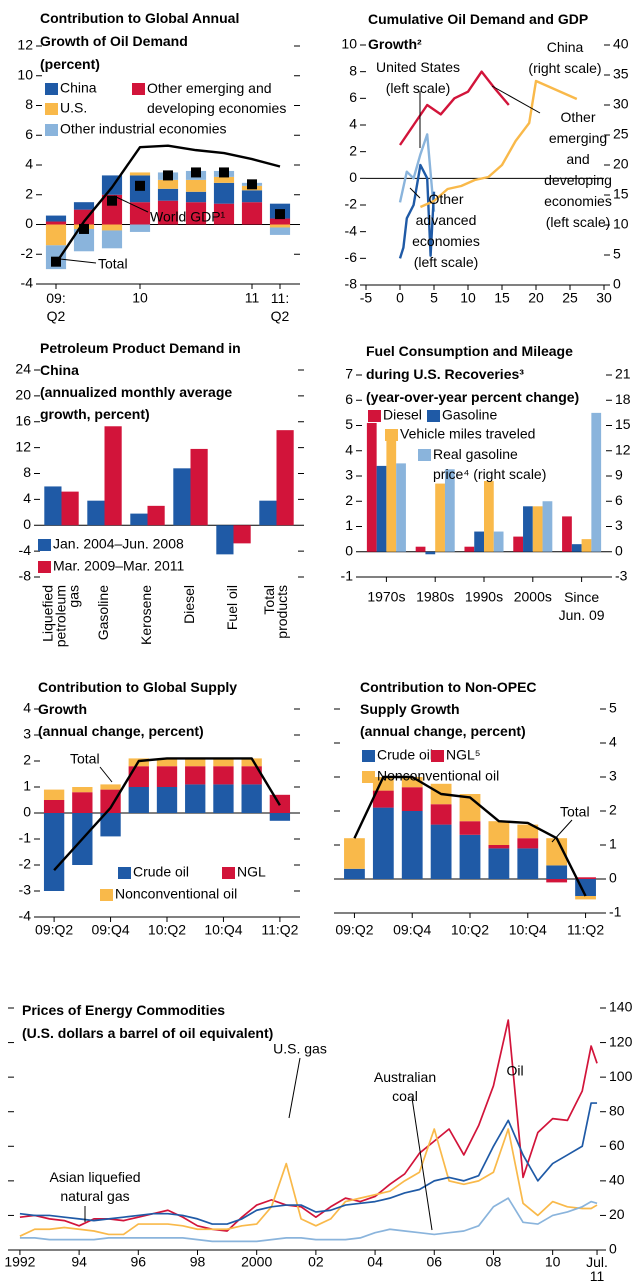  I want to click on legend-label: Crude oil, so click(405, 755).